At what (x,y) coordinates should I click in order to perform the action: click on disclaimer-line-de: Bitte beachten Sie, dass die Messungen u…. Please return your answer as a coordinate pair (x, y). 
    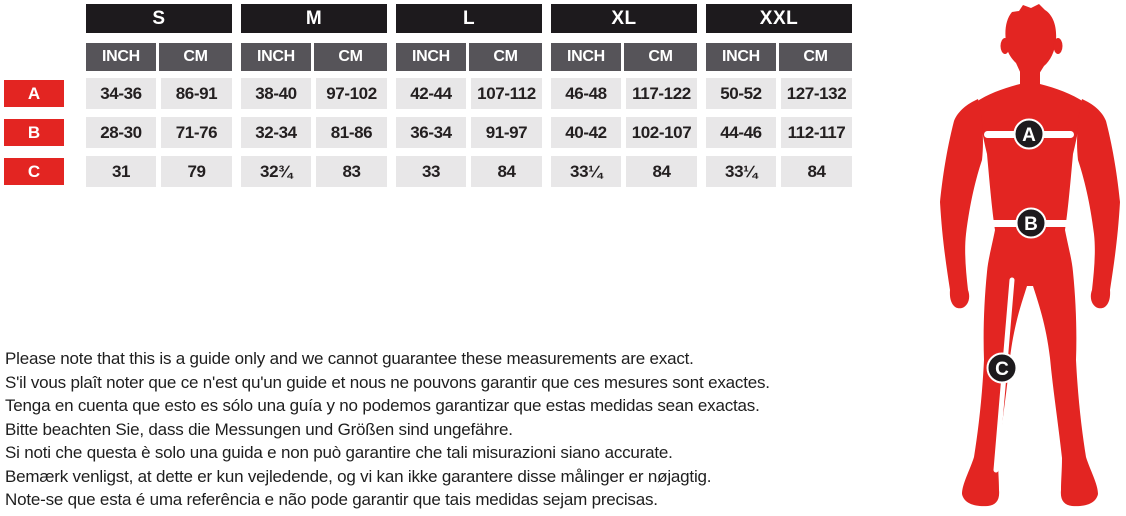
    Looking at the image, I should click on (259, 429).